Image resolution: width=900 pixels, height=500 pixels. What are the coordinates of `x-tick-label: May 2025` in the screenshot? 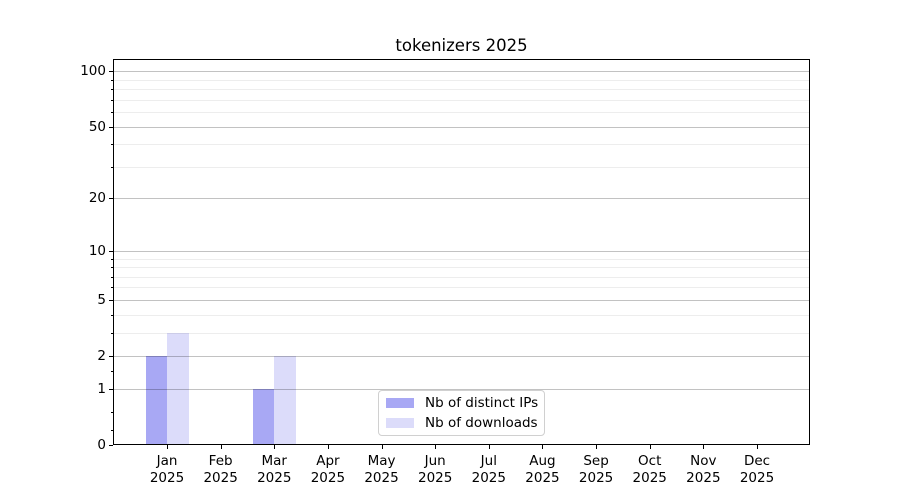 It's located at (381, 469).